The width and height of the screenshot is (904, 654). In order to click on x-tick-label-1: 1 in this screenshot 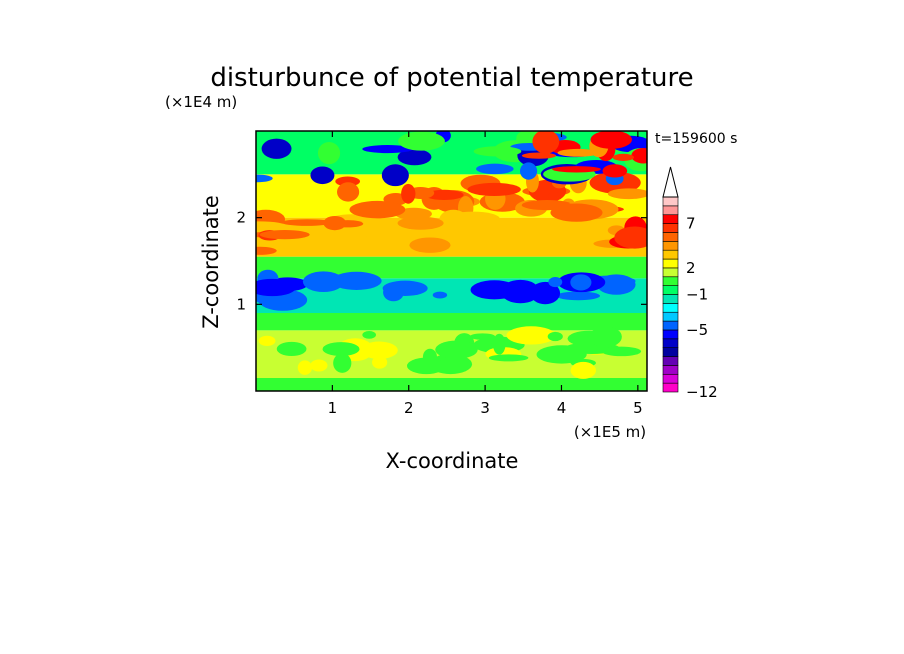, I will do `click(333, 408)`.